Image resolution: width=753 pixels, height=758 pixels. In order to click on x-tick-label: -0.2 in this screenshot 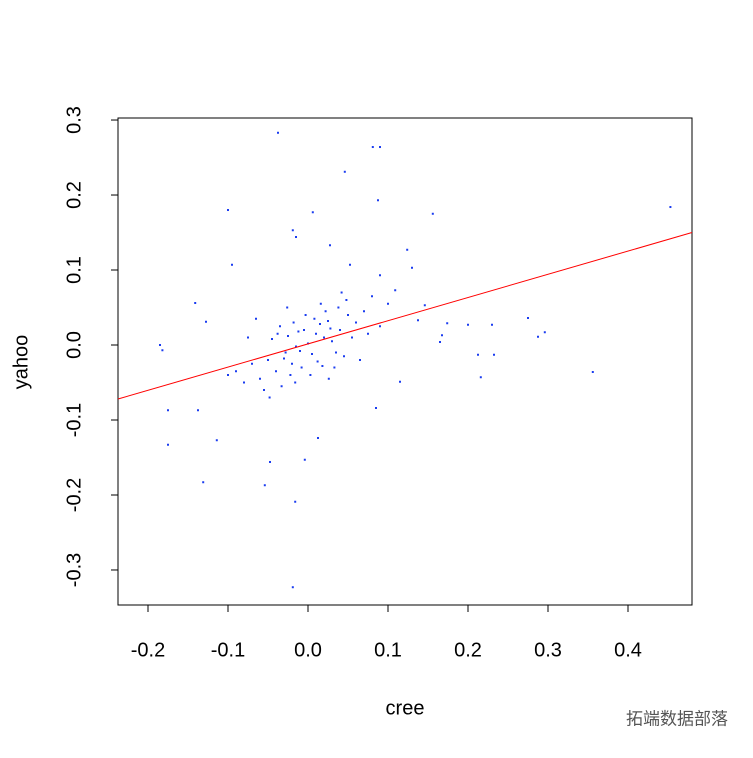, I will do `click(148, 650)`.